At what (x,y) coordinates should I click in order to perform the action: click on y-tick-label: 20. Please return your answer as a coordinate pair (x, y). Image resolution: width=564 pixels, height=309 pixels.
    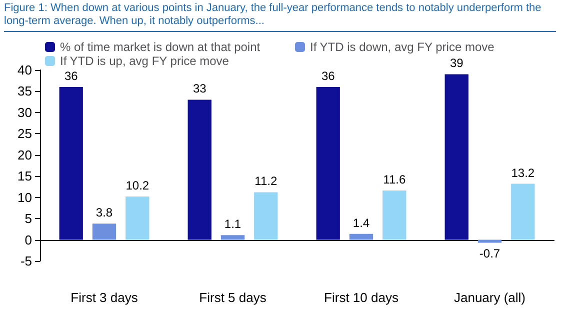
    Looking at the image, I should click on (25, 154).